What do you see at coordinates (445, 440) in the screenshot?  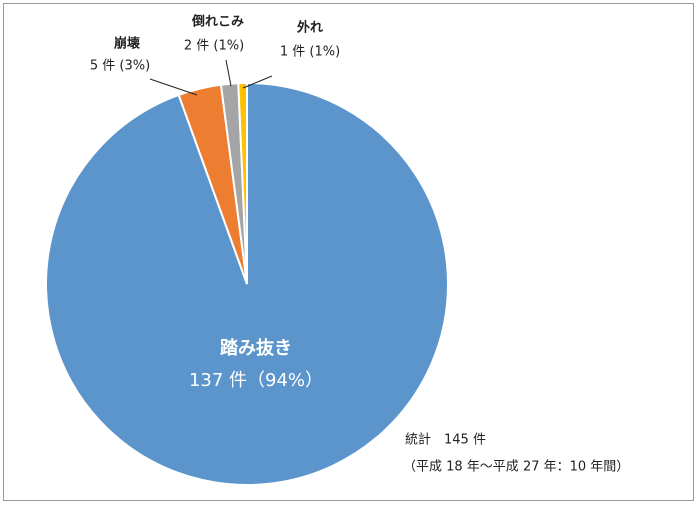 I see `annotation: 統計 145 件` at bounding box center [445, 440].